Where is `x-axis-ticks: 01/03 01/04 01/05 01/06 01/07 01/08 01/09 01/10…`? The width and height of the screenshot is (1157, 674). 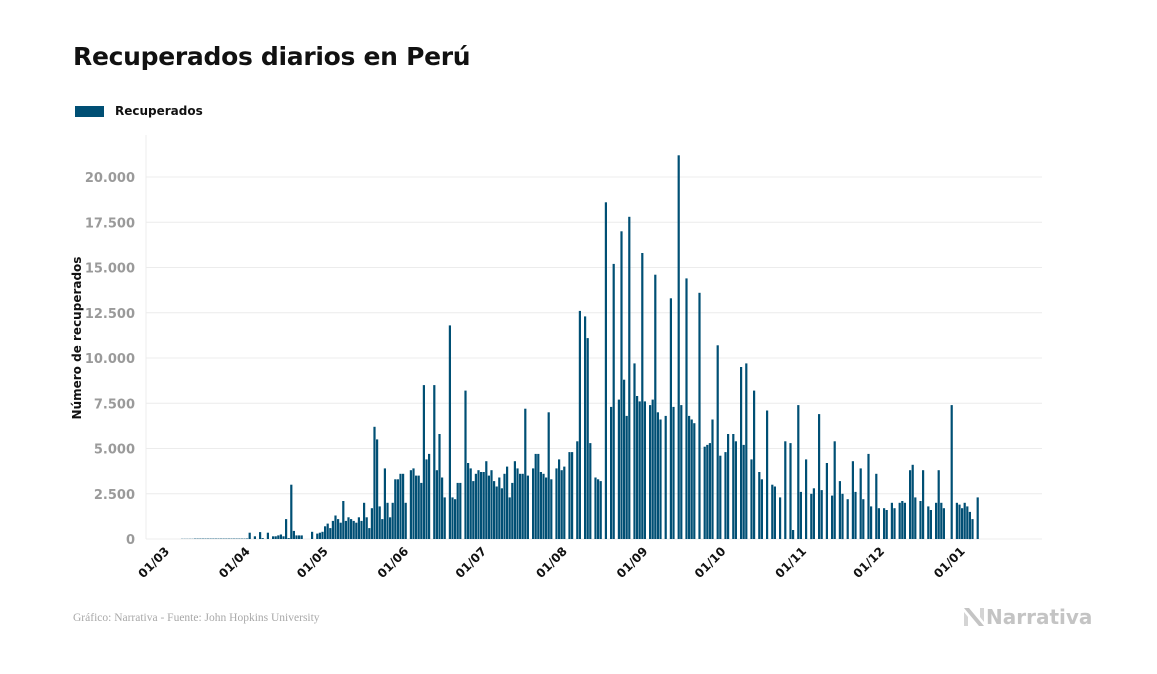 x-axis-ticks: 01/03 01/04 01/05 01/06 01/07 01/08 01/09 01/10… is located at coordinates (552, 562).